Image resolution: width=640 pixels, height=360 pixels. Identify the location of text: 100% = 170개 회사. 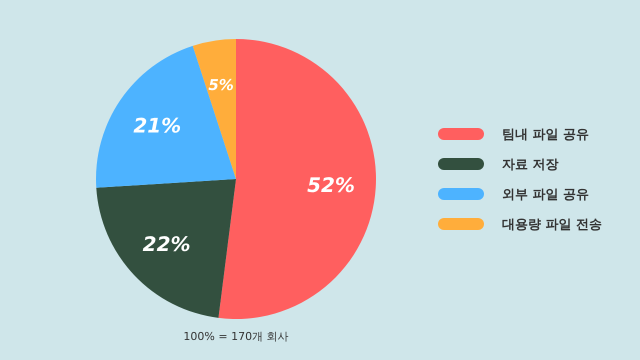
(236, 336).